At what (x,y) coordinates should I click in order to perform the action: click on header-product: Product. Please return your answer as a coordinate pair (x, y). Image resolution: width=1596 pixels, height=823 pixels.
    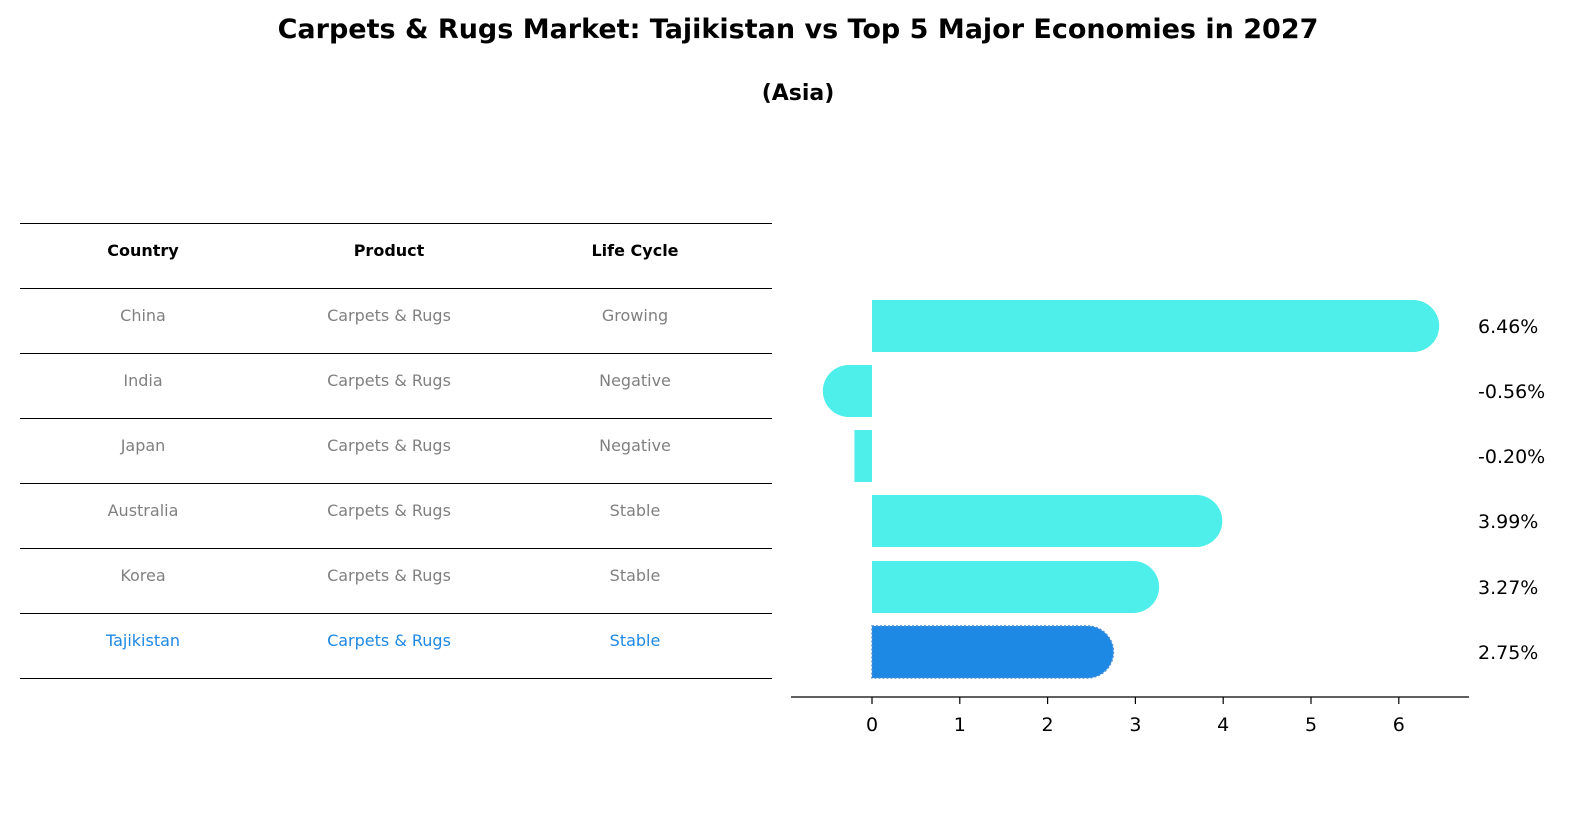
    Looking at the image, I should click on (389, 250).